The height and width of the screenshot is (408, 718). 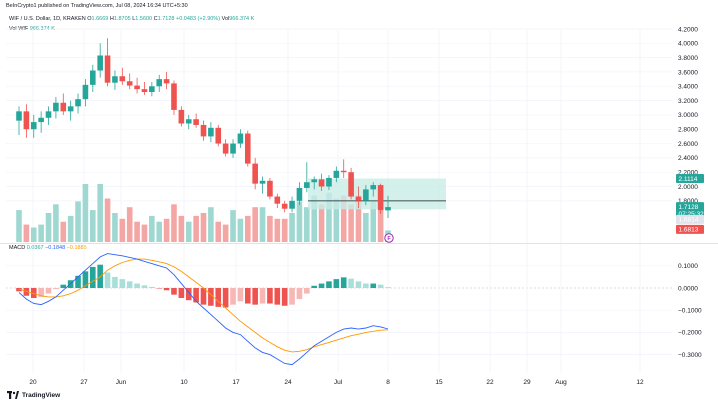 What do you see at coordinates (388, 382) in the screenshot?
I see `time-tick-label: 8` at bounding box center [388, 382].